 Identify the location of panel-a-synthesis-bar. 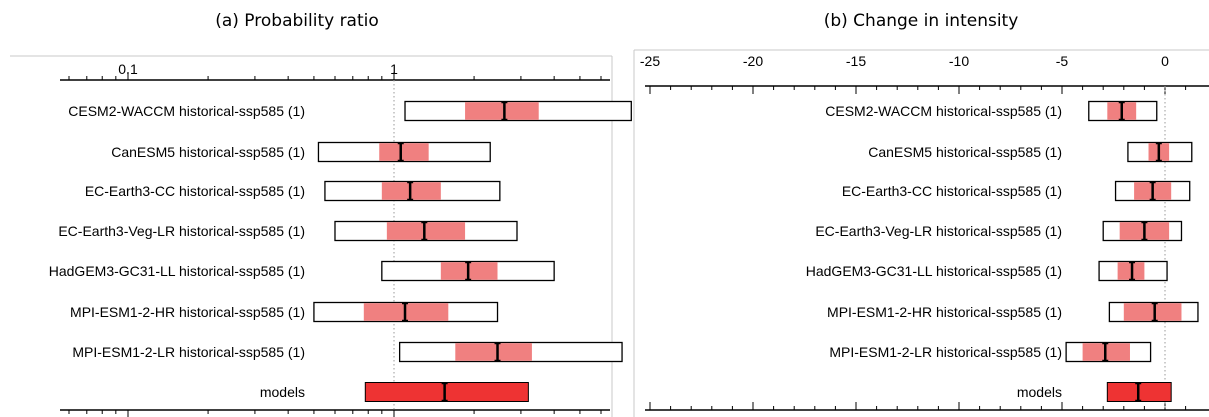
(446, 392).